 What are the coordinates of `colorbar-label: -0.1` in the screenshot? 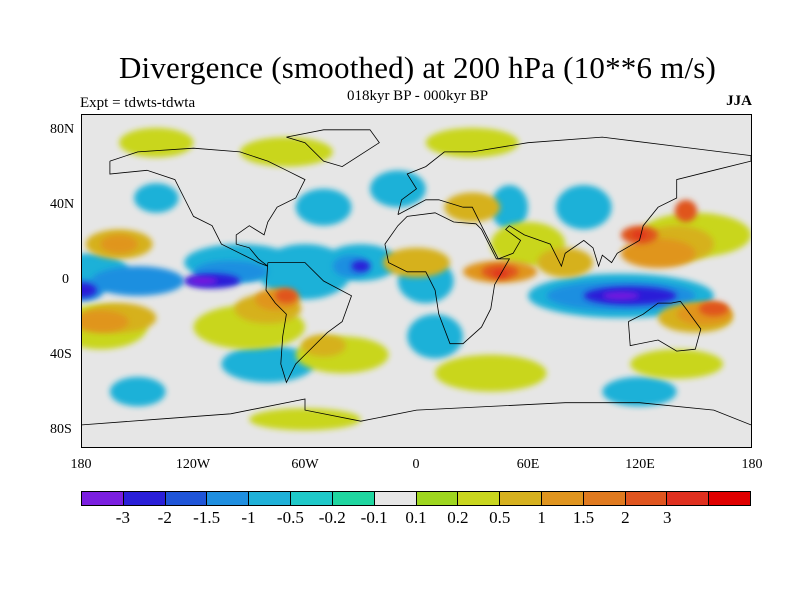 It's located at (374, 517).